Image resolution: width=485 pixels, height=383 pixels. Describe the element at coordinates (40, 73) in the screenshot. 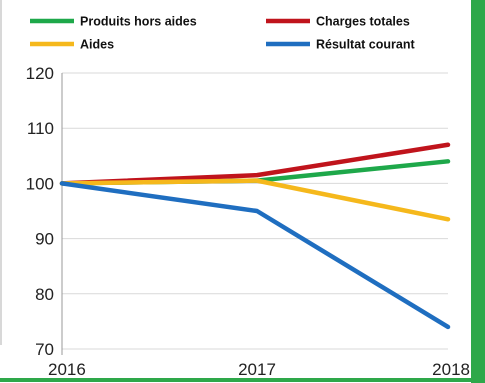

I see `y-tick-label: 120` at that location.